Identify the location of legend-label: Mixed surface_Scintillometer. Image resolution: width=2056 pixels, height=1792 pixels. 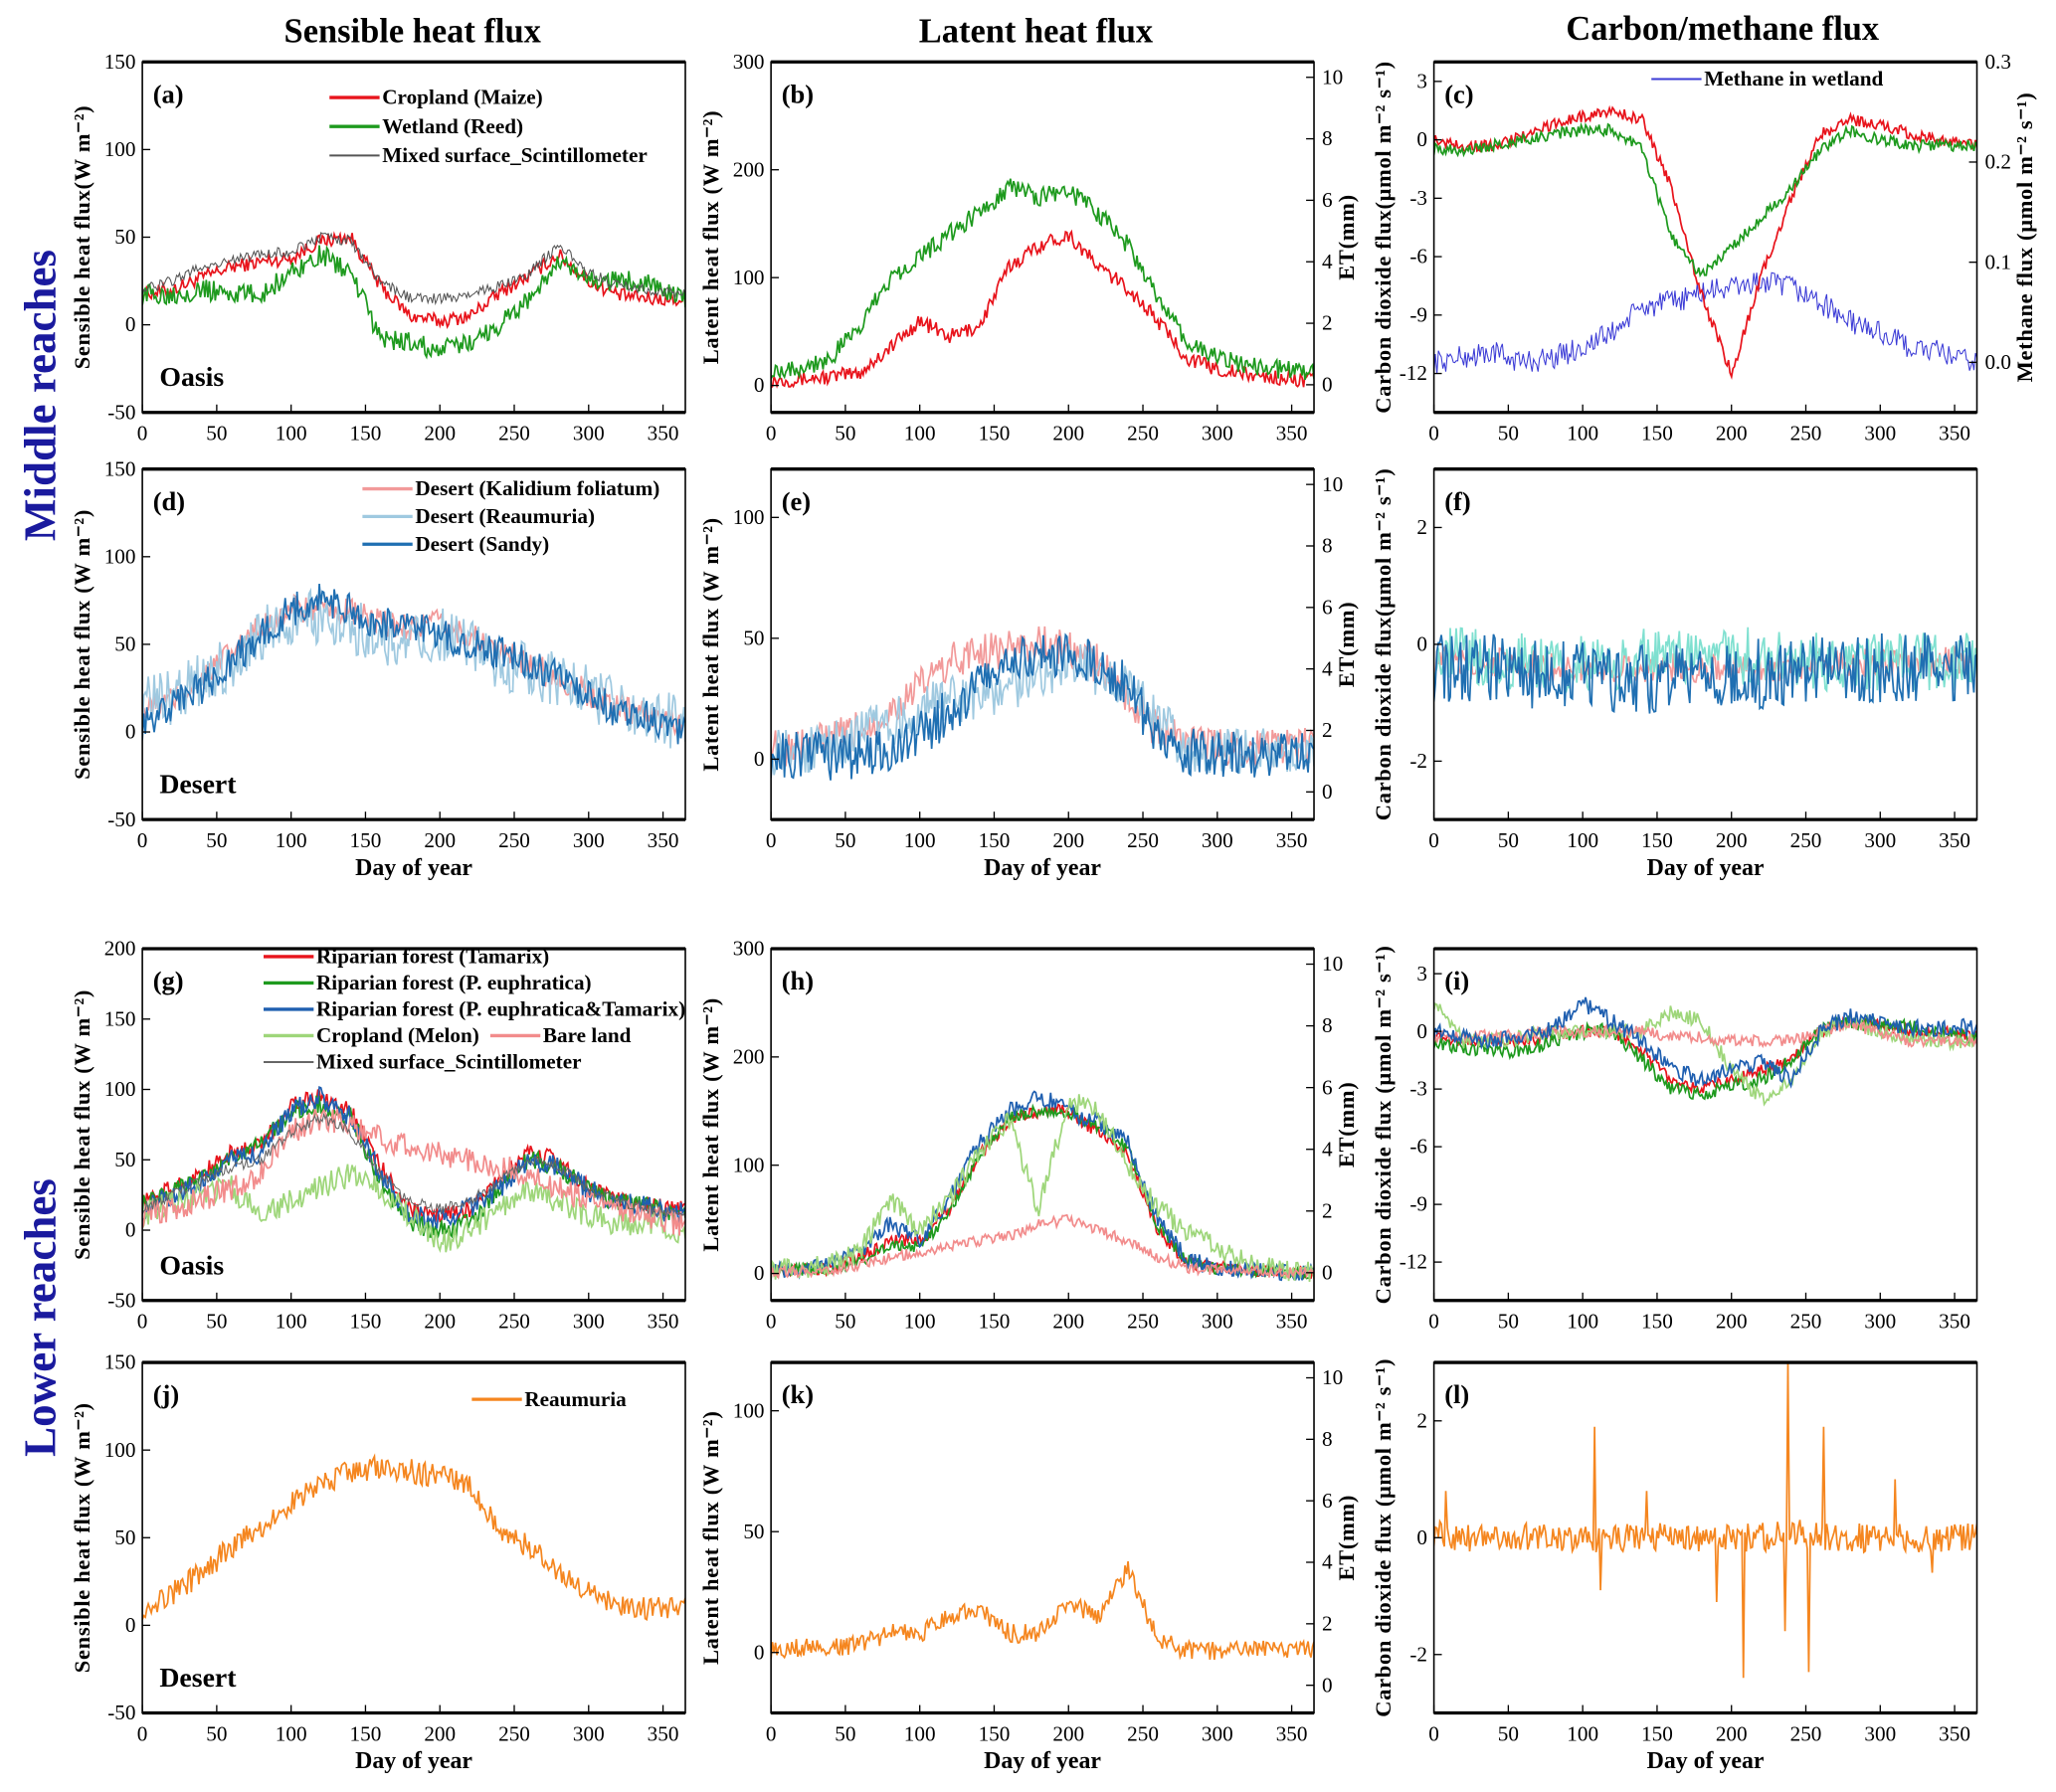
(449, 1062).